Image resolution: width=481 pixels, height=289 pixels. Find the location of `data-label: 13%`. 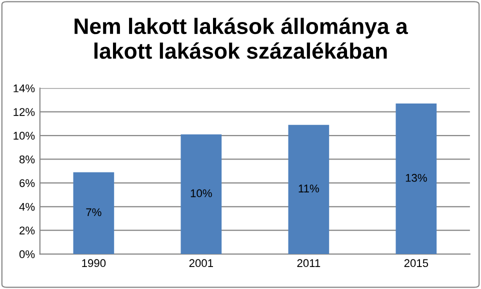

data-label: 13% is located at coordinates (416, 178).